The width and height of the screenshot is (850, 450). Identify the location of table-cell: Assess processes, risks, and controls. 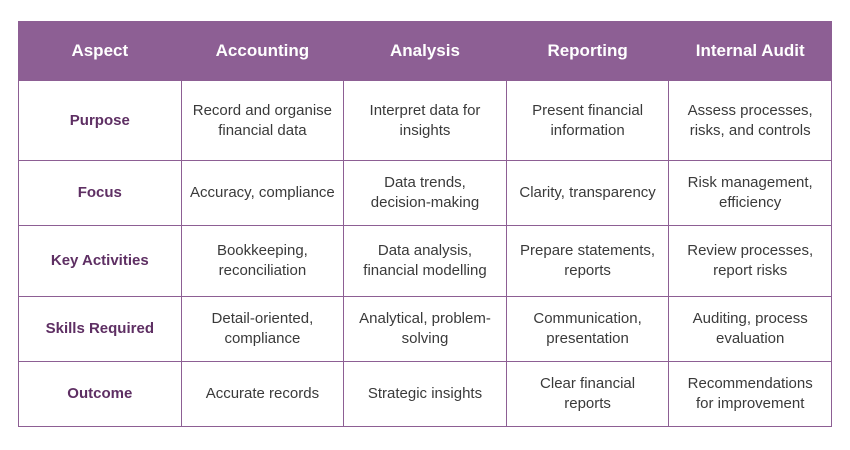
(750, 120).